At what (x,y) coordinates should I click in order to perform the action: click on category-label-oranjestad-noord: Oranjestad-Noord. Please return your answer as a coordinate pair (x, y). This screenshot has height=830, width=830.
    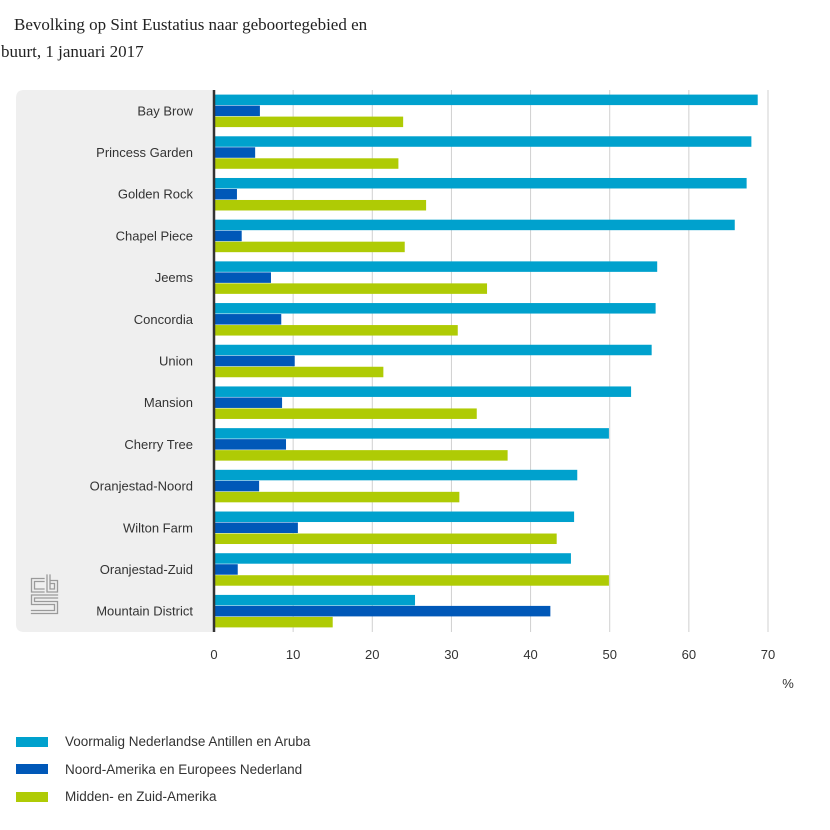
    Looking at the image, I should click on (141, 486).